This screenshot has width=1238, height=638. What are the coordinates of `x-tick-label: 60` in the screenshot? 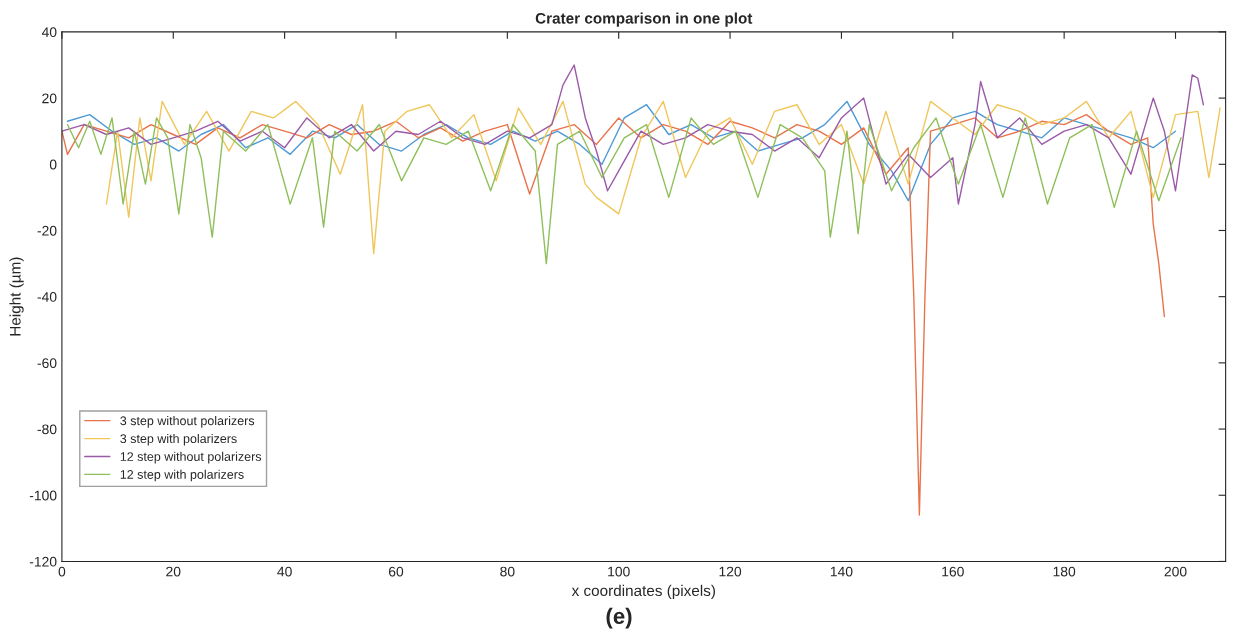 It's located at (396, 571).